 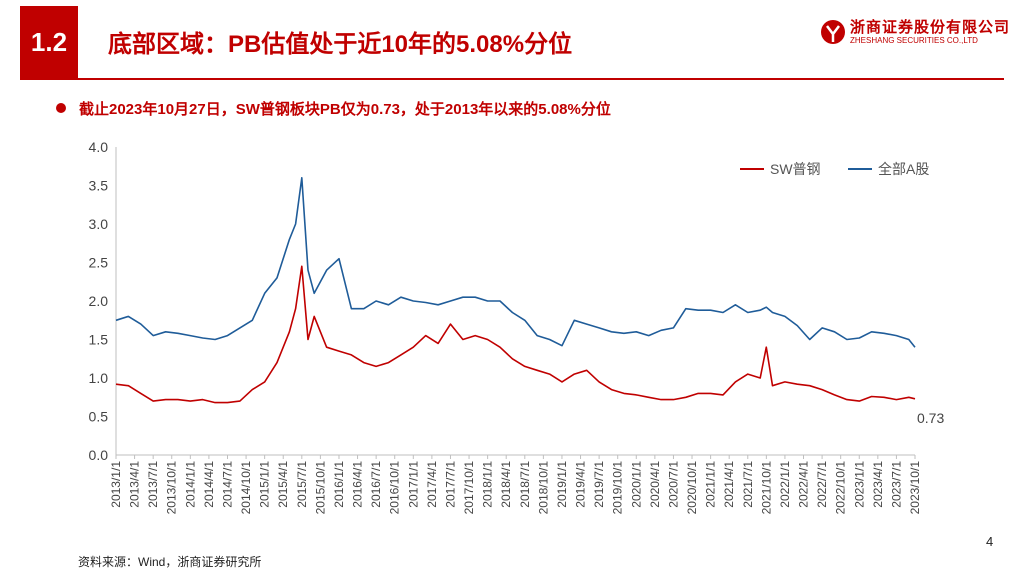 What do you see at coordinates (358, 484) in the screenshot?
I see `x-tick-label: 2016/4/1` at bounding box center [358, 484].